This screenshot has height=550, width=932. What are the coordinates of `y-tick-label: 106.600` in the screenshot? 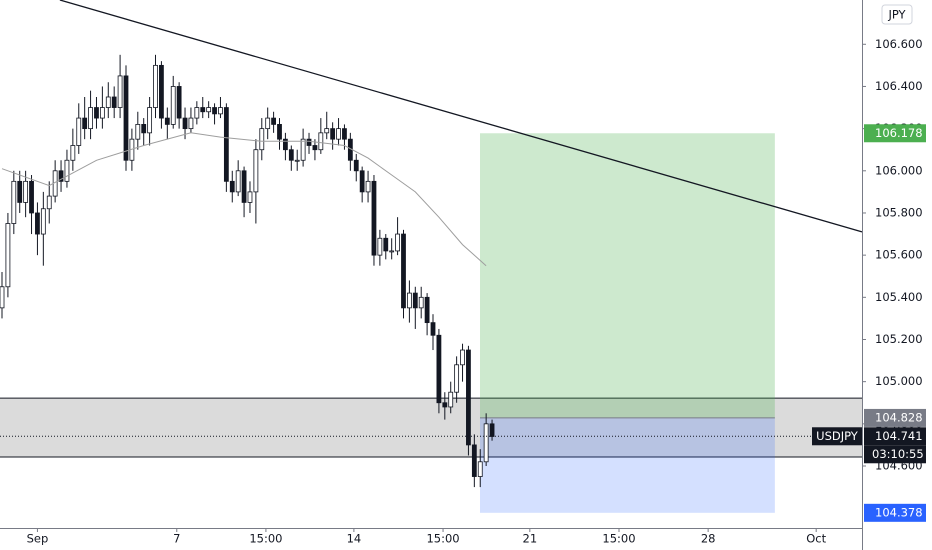 It's located at (899, 44).